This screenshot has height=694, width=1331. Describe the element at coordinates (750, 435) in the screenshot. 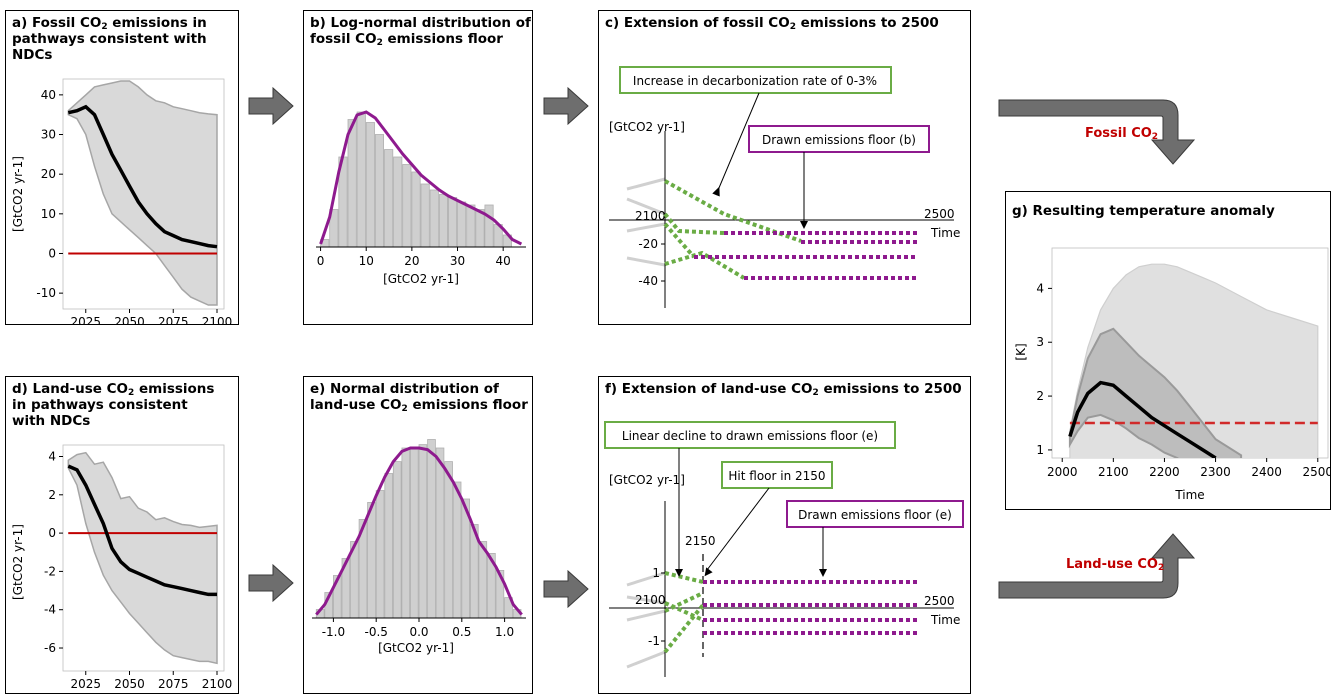

I see `callout-linear-box` at that location.